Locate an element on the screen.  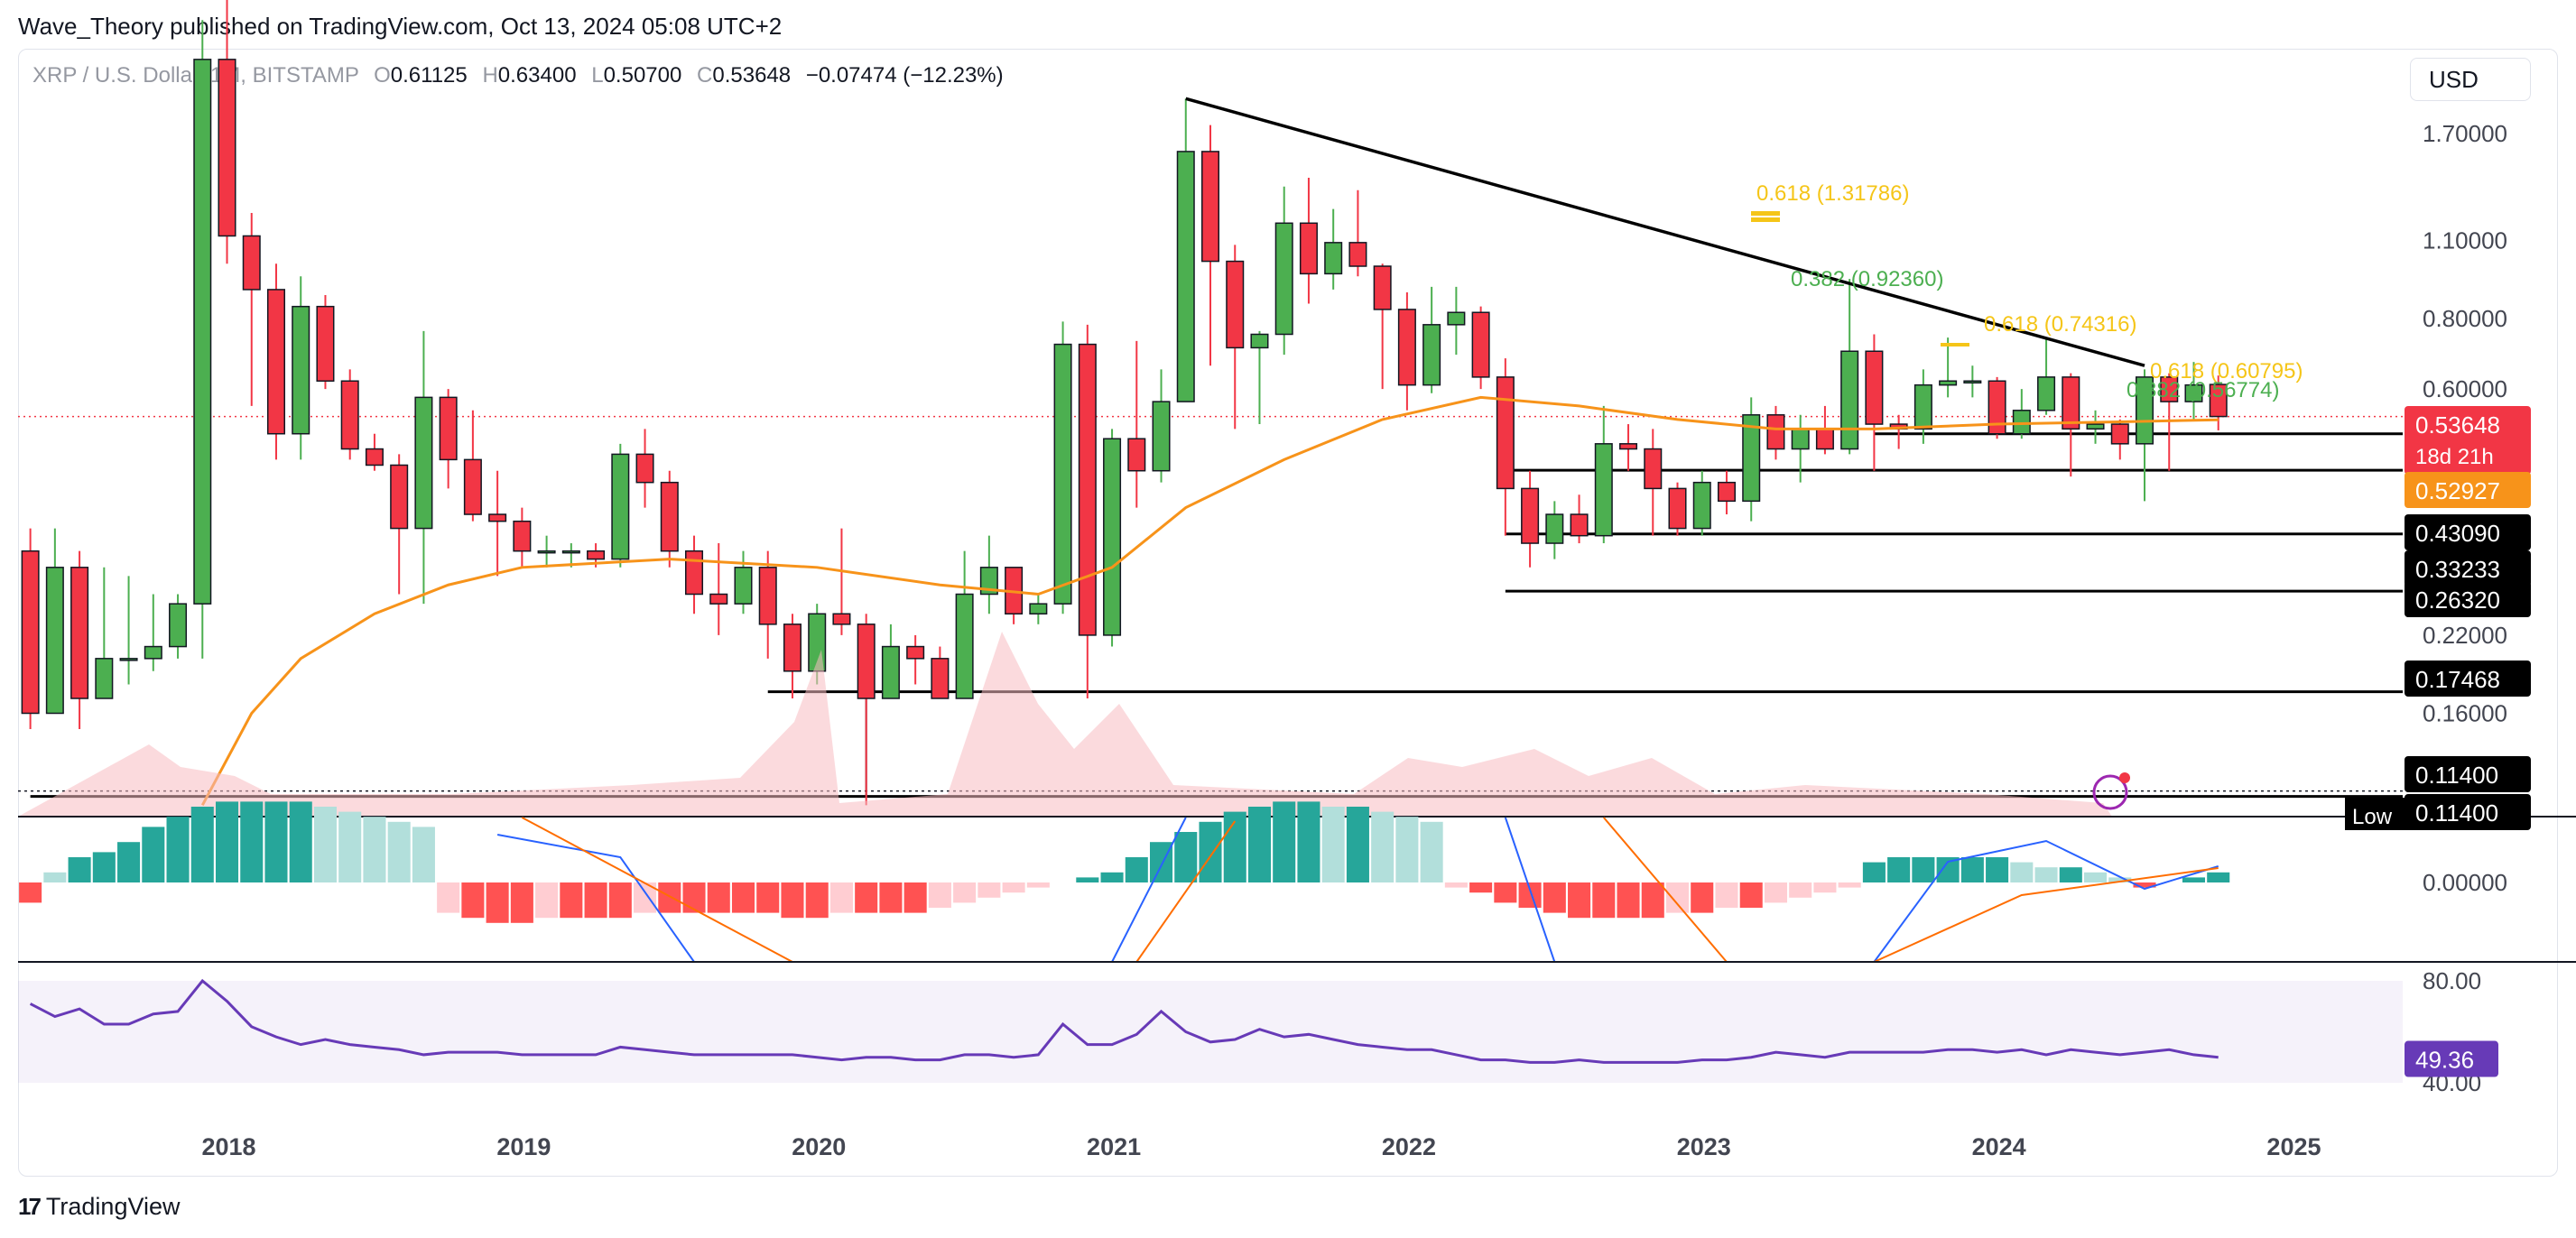
fib-label-1: 0.382 (0.92360) is located at coordinates (1867, 279).